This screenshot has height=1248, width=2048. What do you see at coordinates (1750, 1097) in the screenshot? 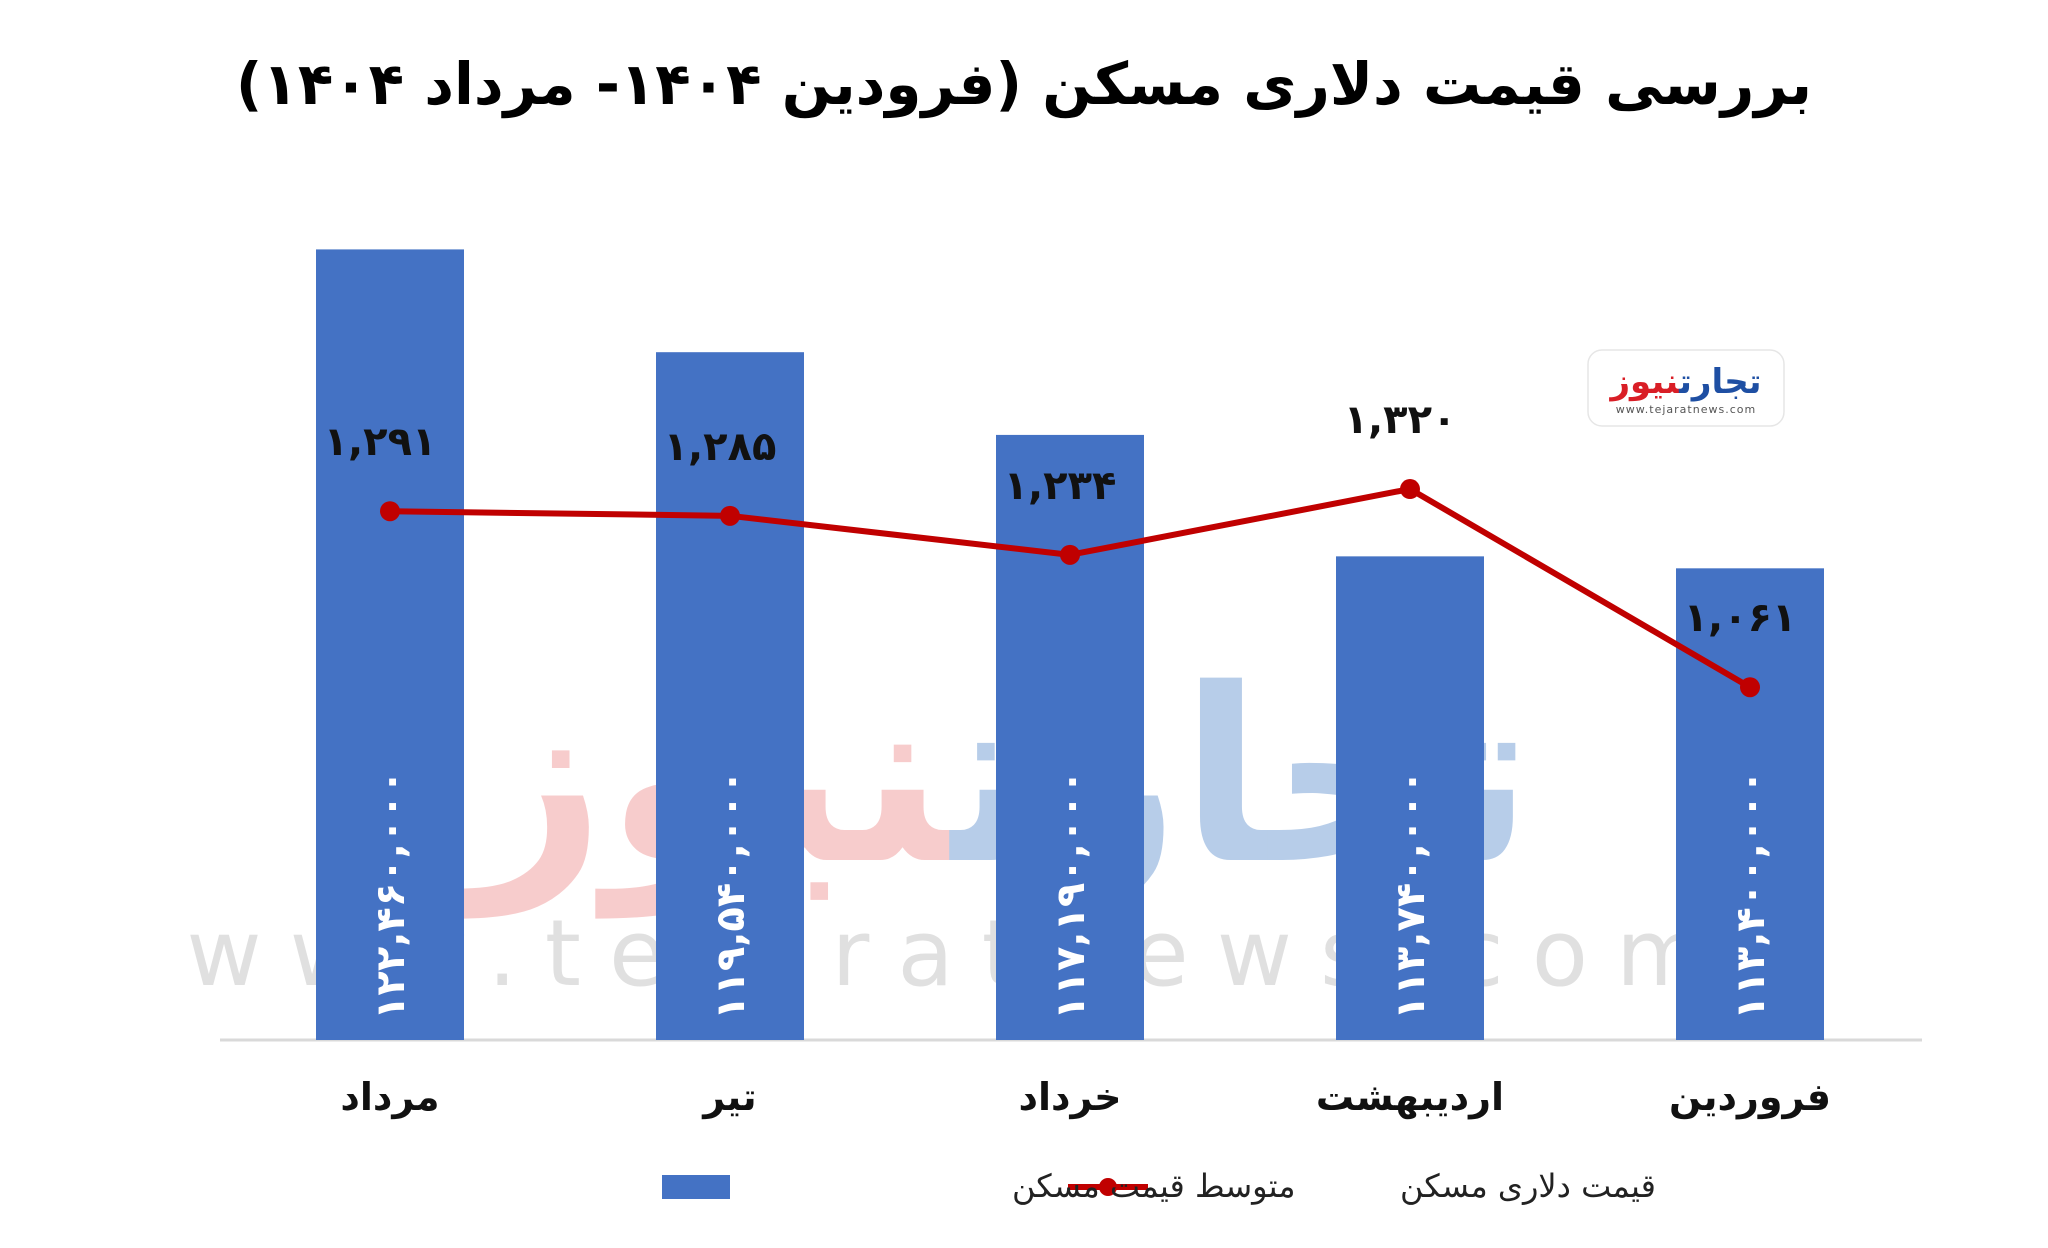
I see `category-label-1: فروردین` at bounding box center [1750, 1097].